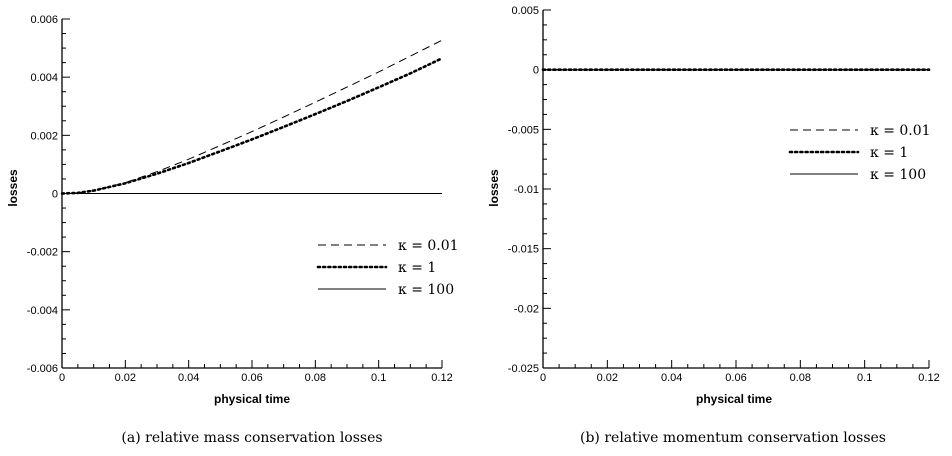 This screenshot has width=952, height=456. Describe the element at coordinates (526, 190) in the screenshot. I see `y-tick-label: -0.01` at that location.